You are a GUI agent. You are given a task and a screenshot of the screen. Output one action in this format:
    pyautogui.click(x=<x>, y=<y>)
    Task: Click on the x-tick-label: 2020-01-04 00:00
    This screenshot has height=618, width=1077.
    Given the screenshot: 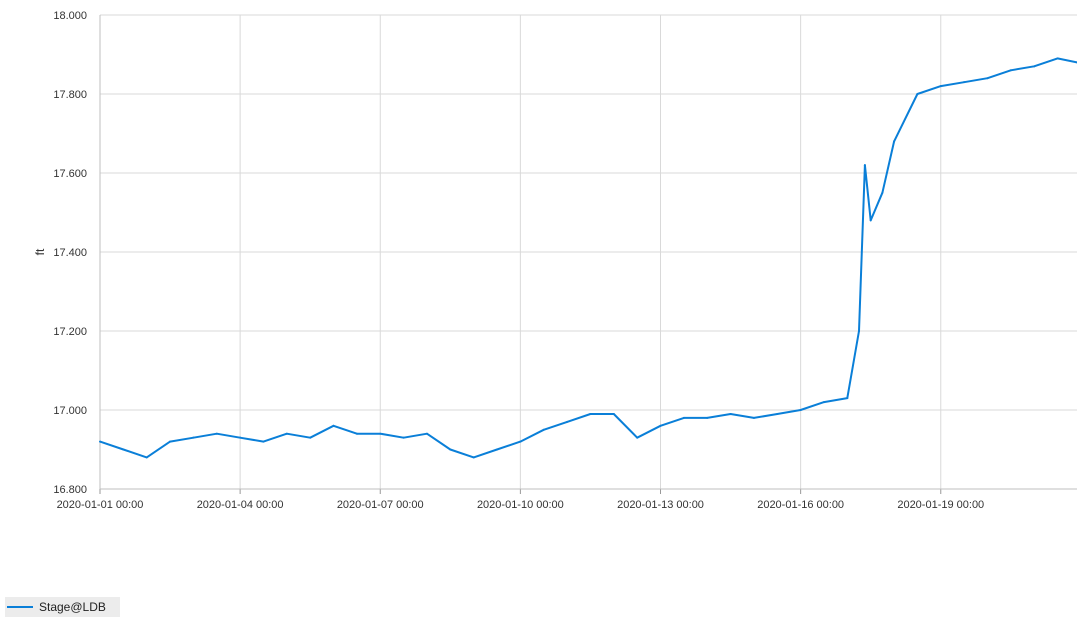 What is the action you would take?
    pyautogui.click(x=240, y=505)
    